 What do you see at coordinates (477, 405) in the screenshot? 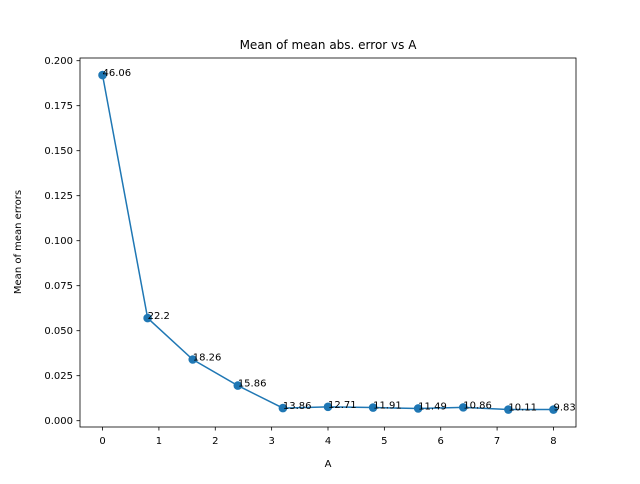
I see `data-point-label: 10.86` at bounding box center [477, 405].